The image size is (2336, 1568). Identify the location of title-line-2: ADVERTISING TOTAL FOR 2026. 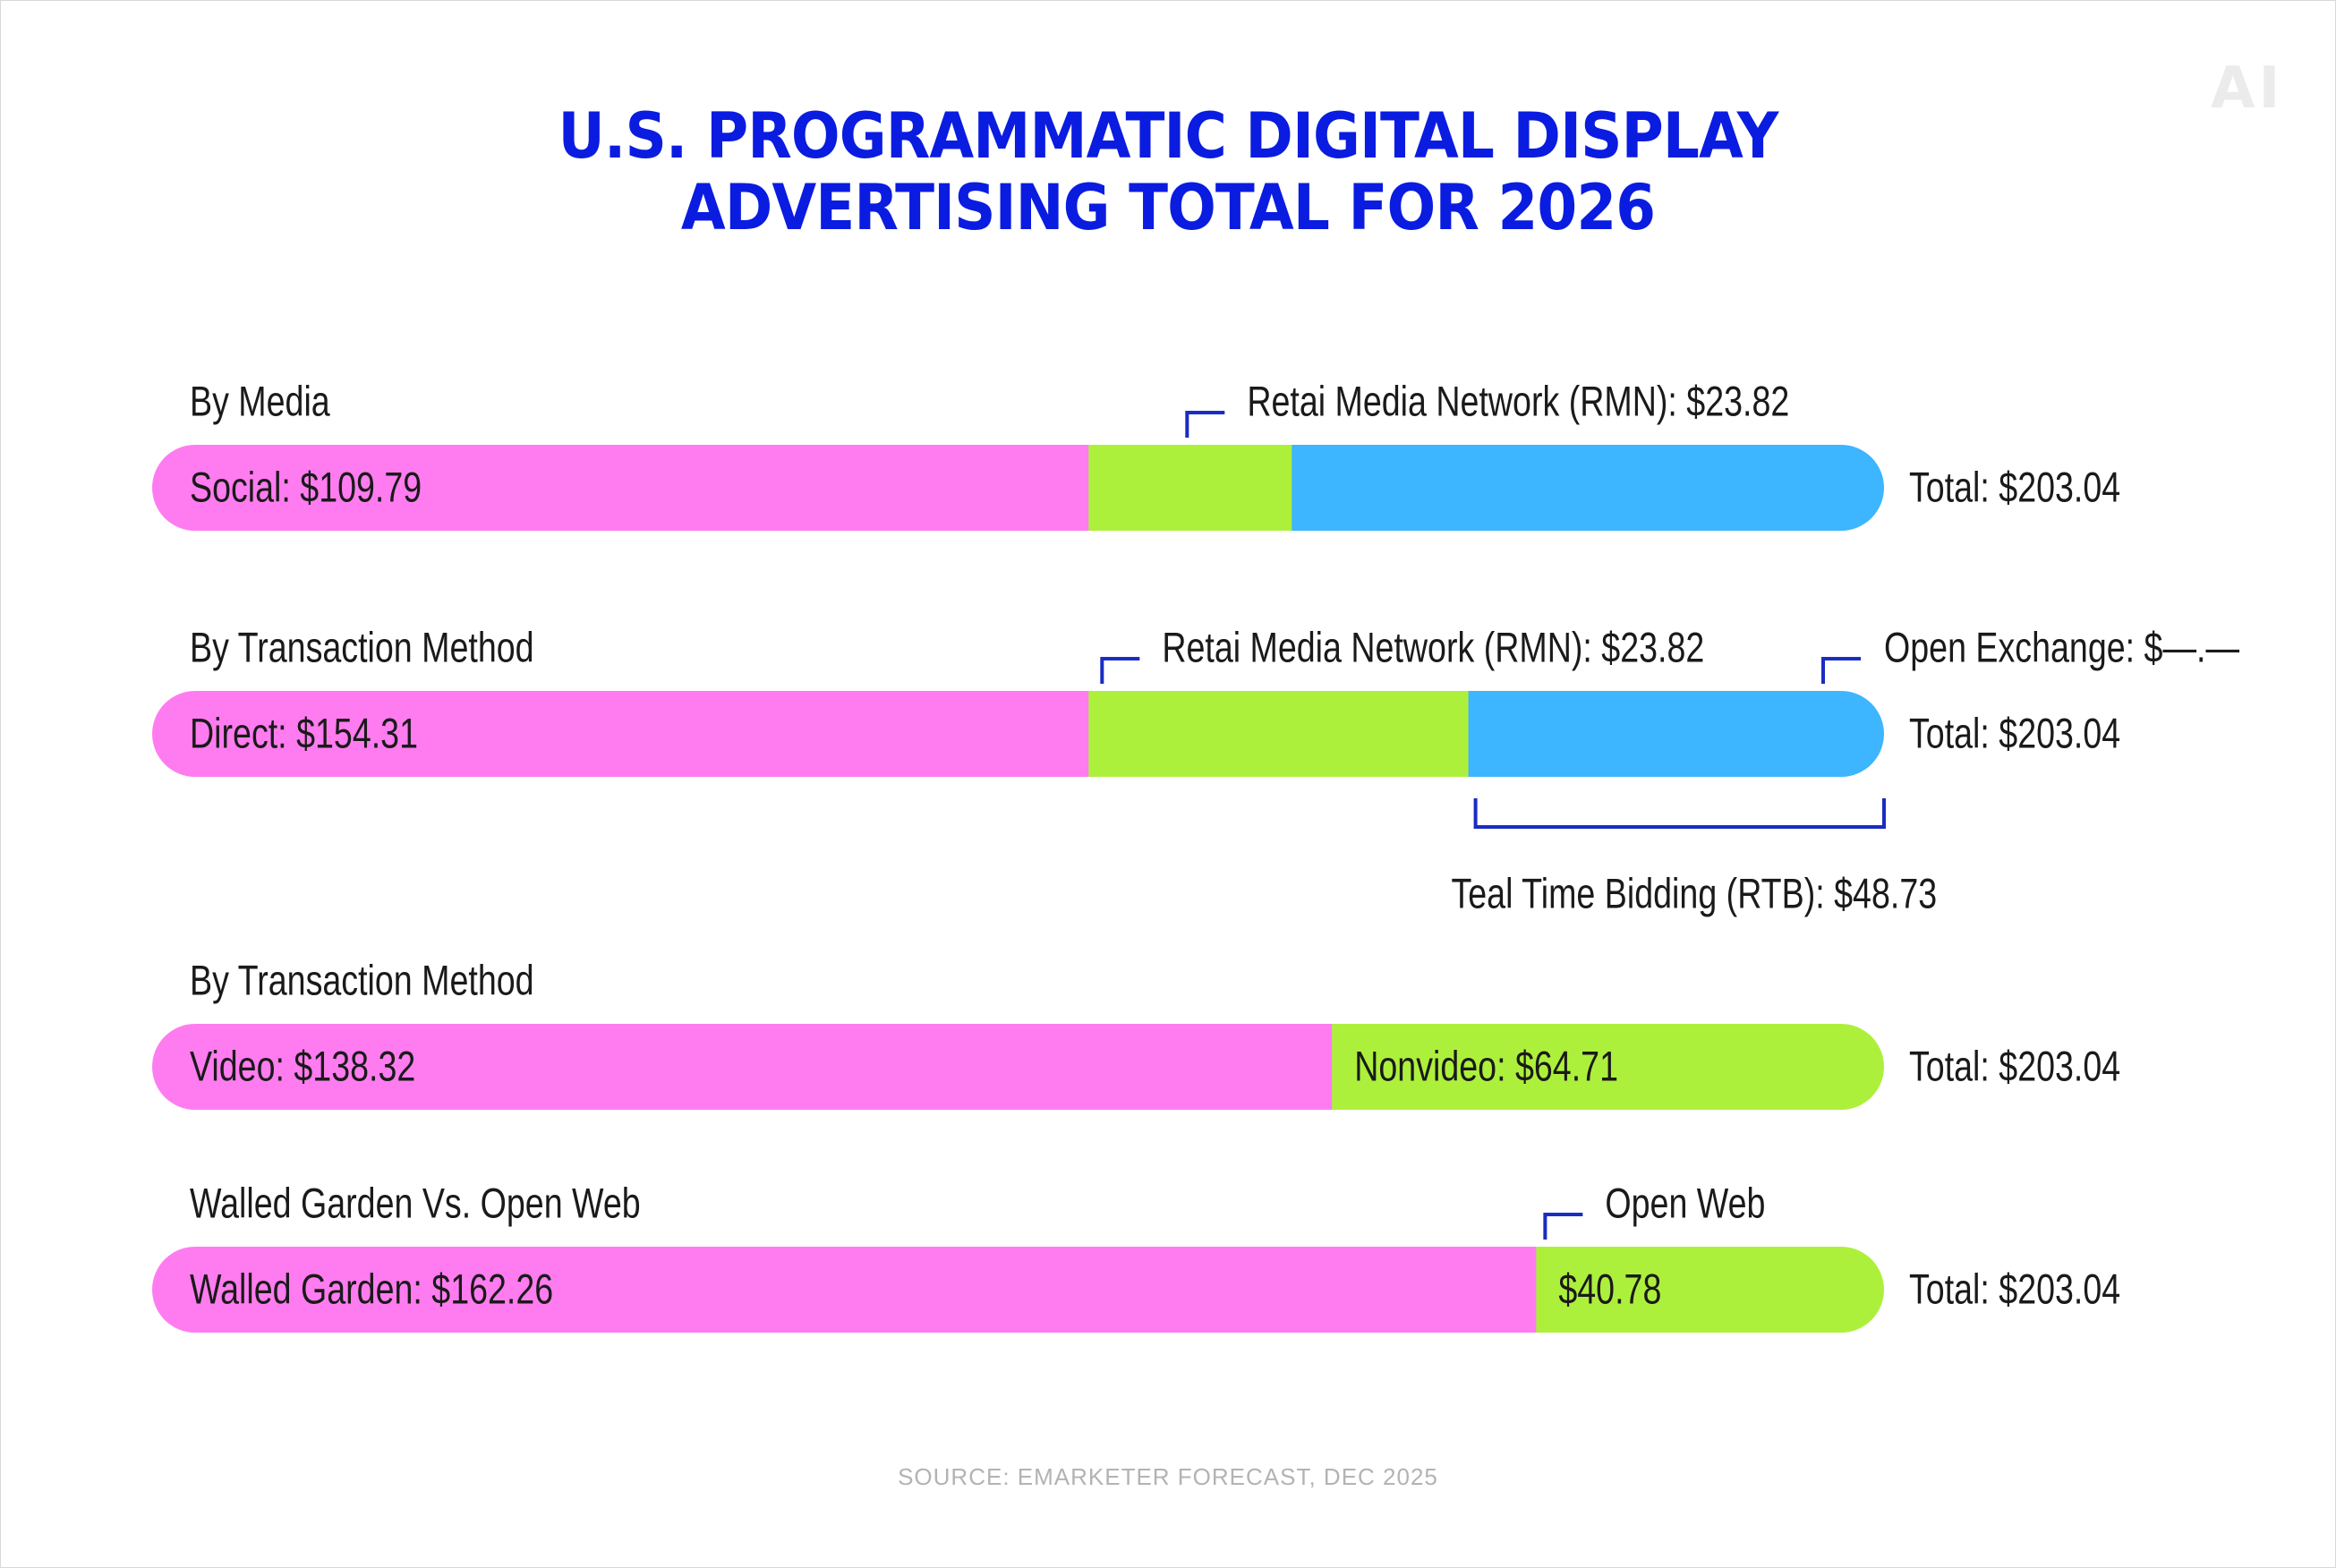
(1168, 207).